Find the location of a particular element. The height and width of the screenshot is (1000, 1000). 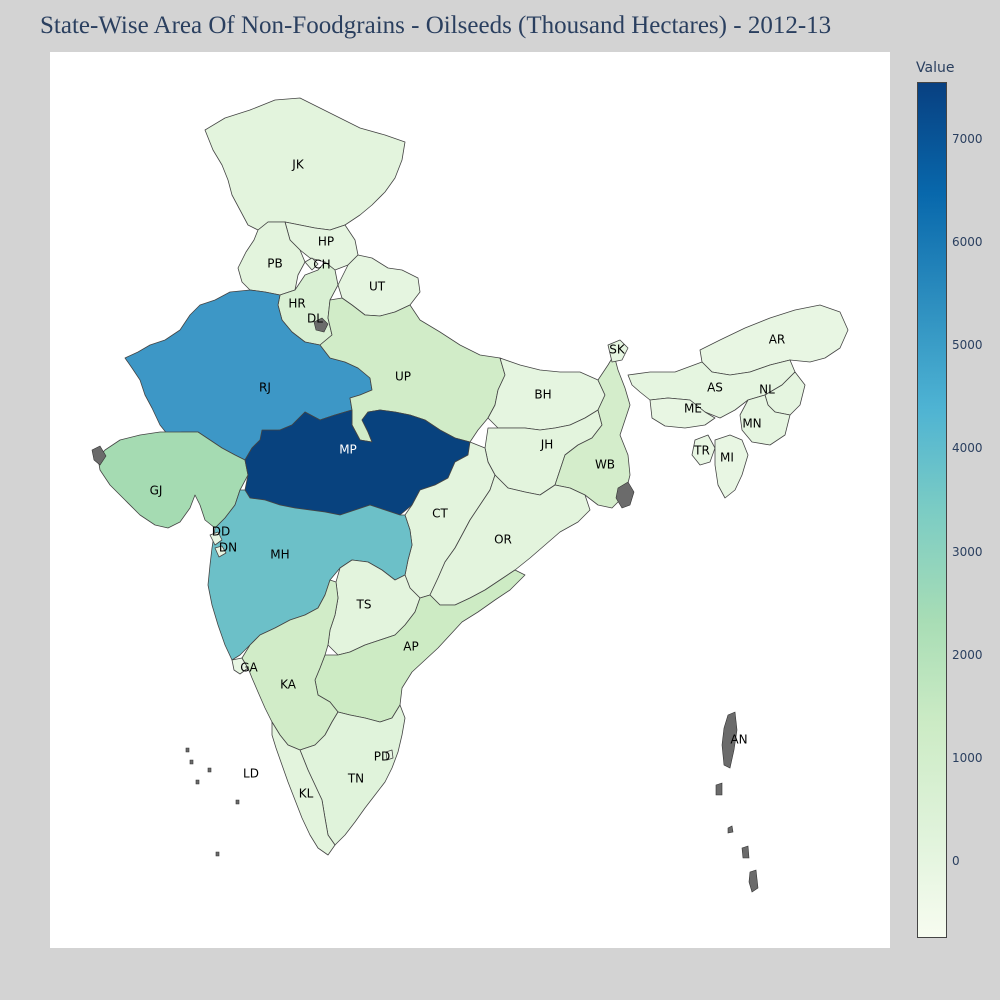

label-tr: TR is located at coordinates (701, 451).